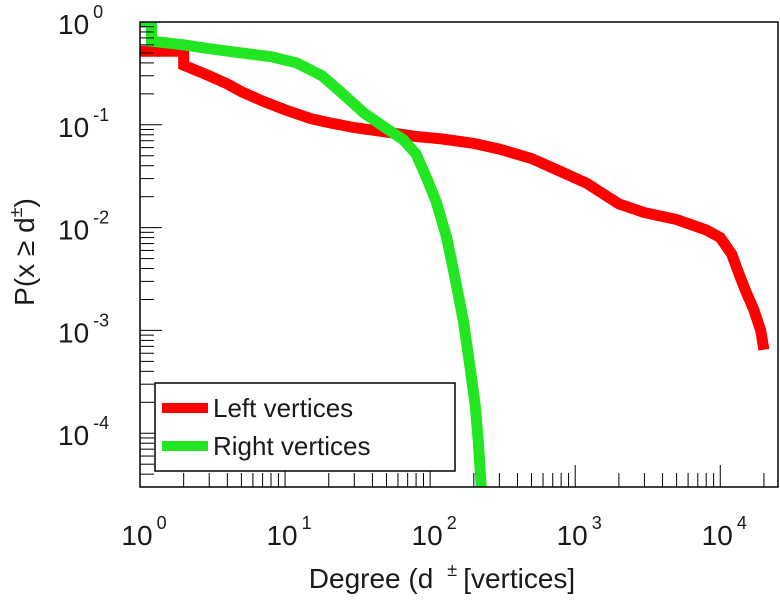 The image size is (780, 600). What do you see at coordinates (597, 523) in the screenshot?
I see `x-tick-exp: 3` at bounding box center [597, 523].